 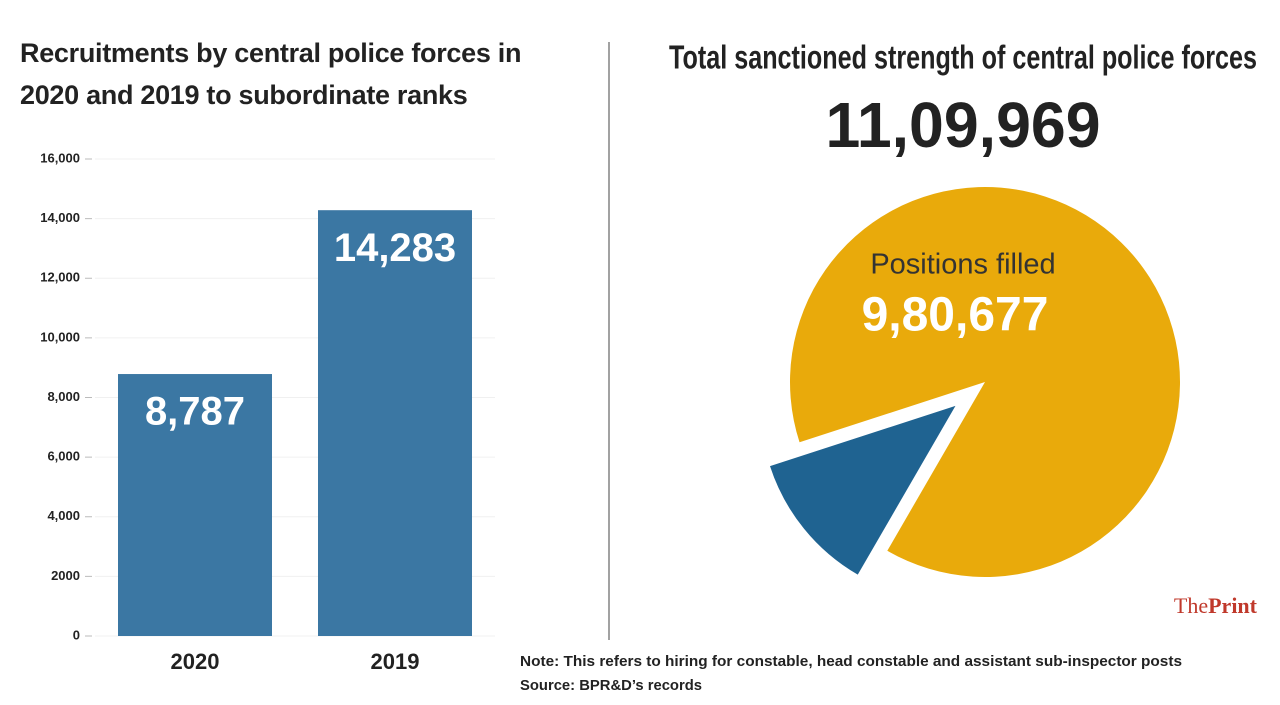 I want to click on y-tick-label: 16,000, so click(x=60, y=157).